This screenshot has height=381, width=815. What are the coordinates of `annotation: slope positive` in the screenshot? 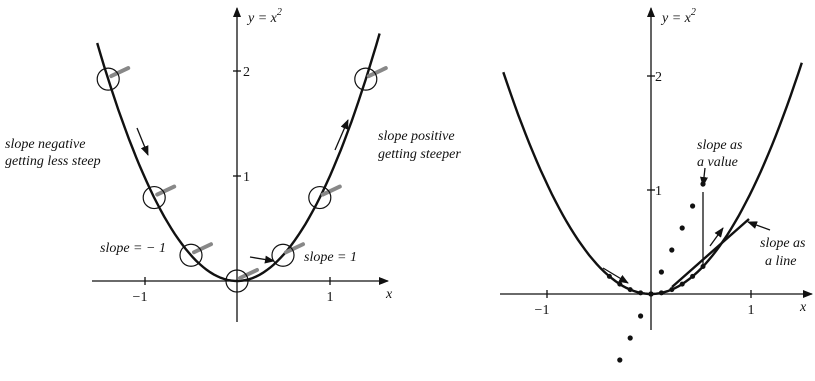 It's located at (416, 136).